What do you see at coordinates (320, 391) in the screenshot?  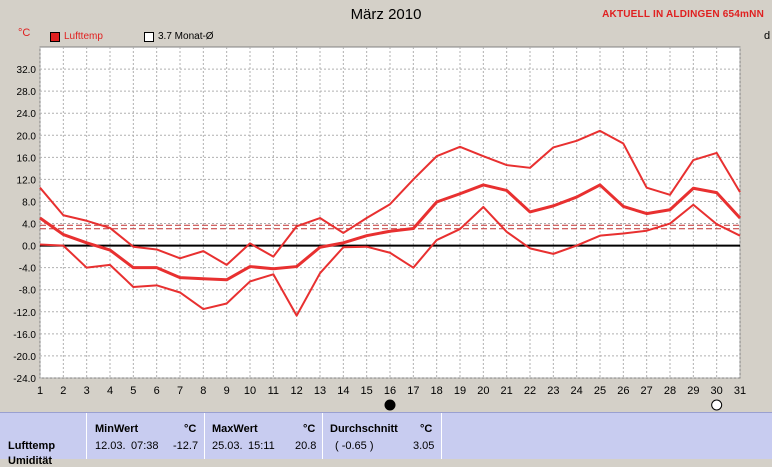 I see `x-tick-label: 13` at bounding box center [320, 391].